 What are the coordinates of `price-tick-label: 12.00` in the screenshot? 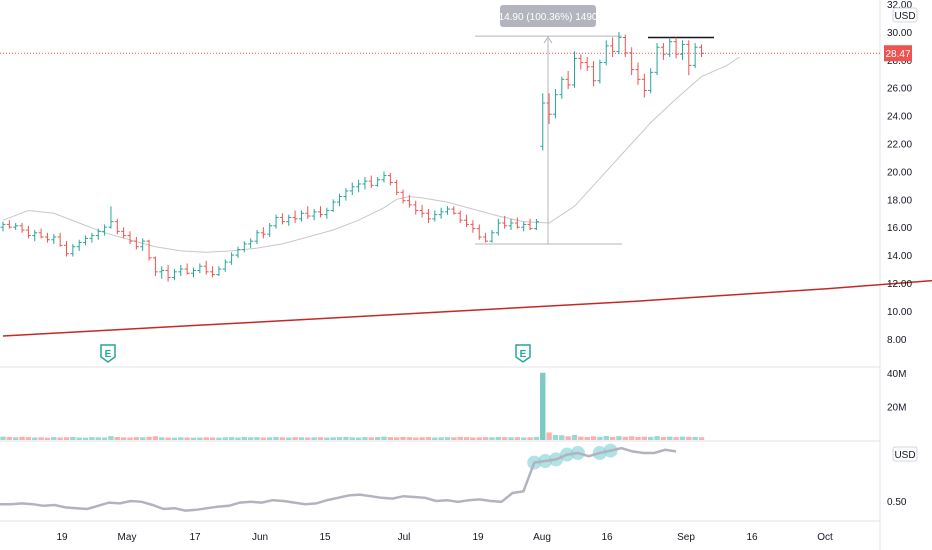 It's located at (899, 284).